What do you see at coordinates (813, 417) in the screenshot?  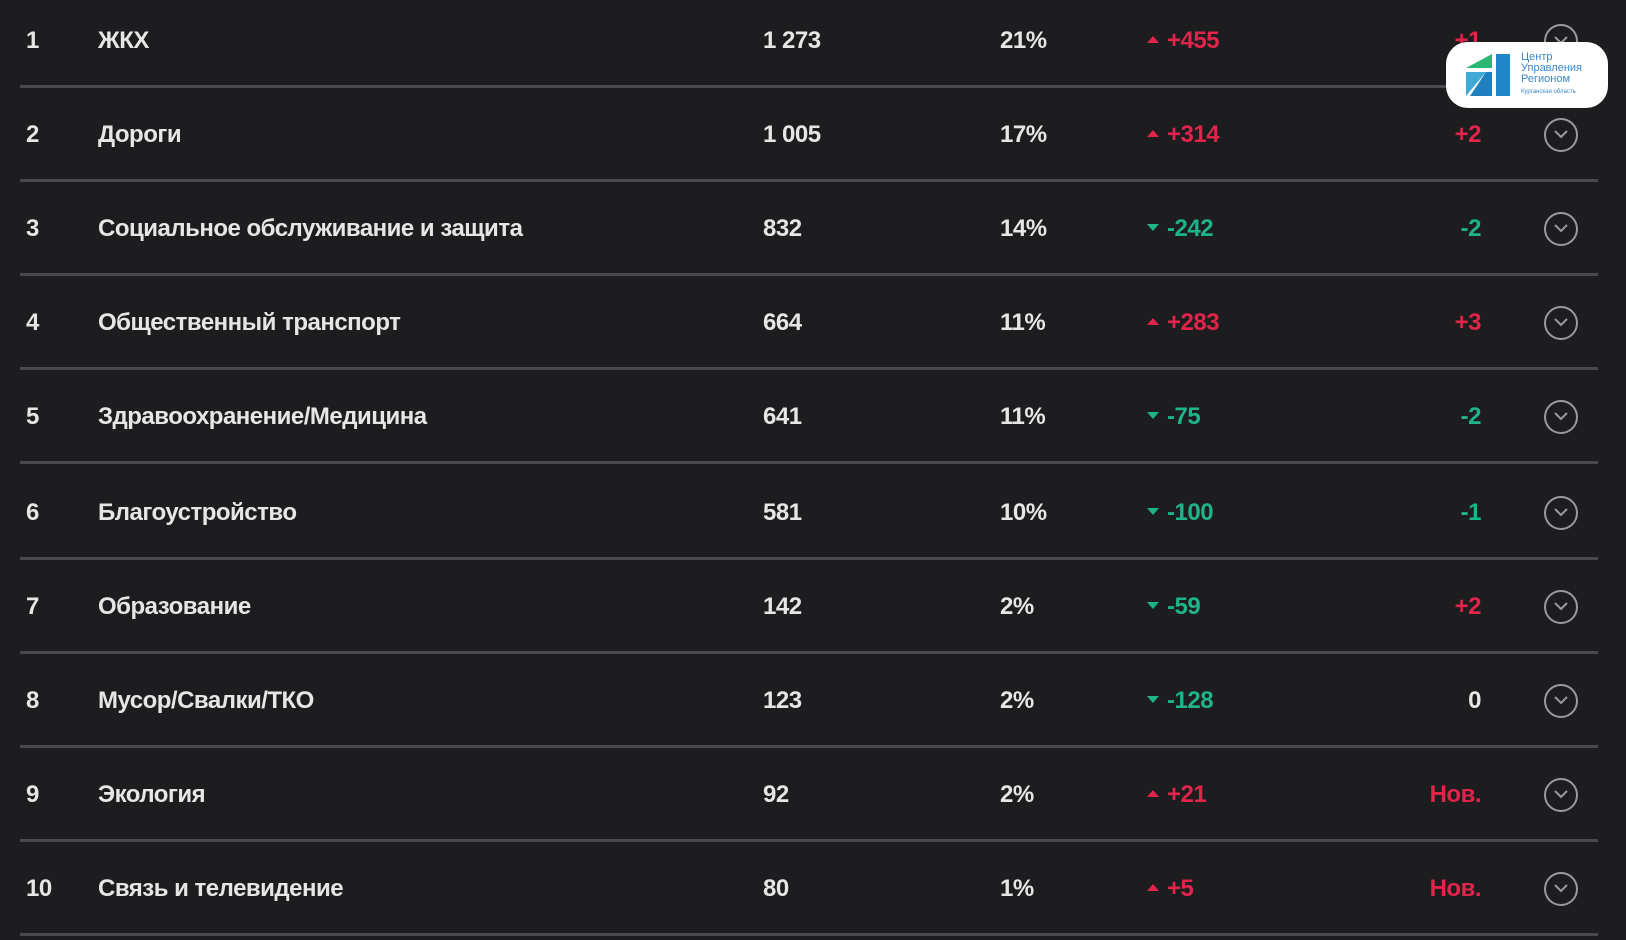 I see `table-row: 5 Здравоохранение/Медицина 641 11% -75 -2` at bounding box center [813, 417].